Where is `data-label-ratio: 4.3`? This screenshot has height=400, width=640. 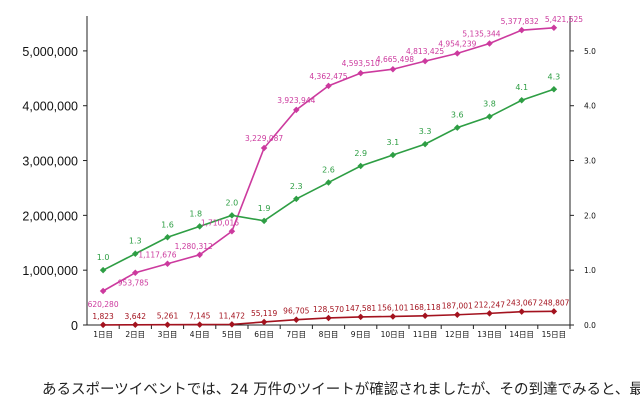
data-label-ratio: 4.3 is located at coordinates (554, 76).